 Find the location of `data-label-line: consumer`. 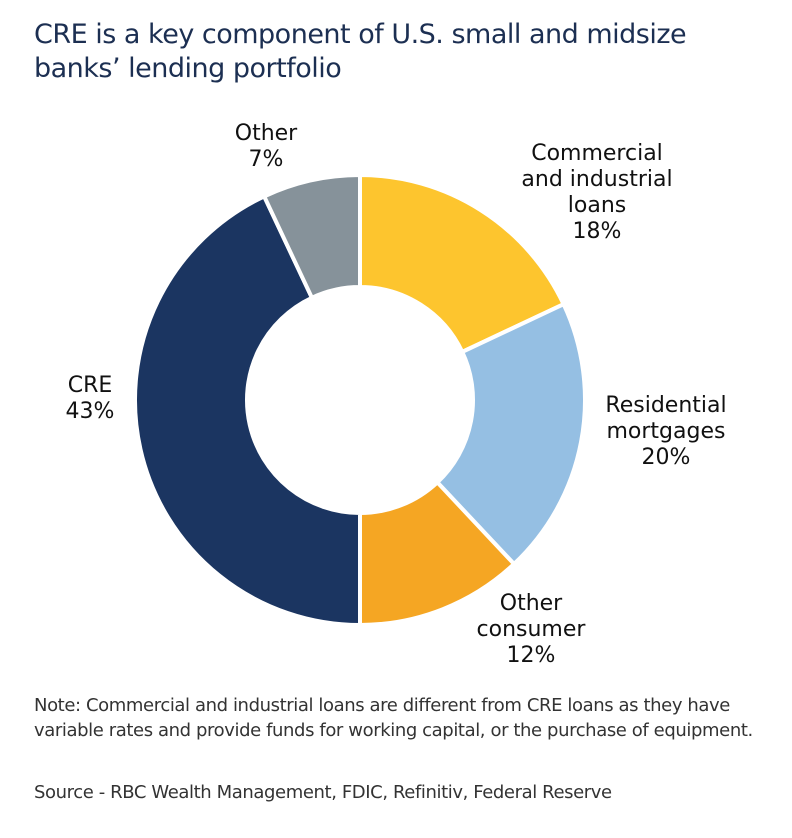

data-label-line: consumer is located at coordinates (532, 629).